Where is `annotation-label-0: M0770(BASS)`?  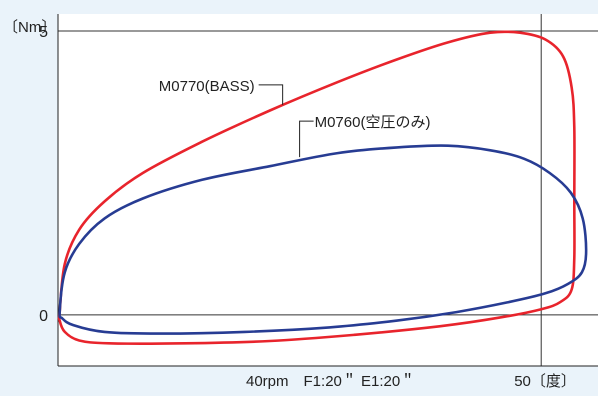
annotation-label-0: M0770(BASS) is located at coordinates (207, 86).